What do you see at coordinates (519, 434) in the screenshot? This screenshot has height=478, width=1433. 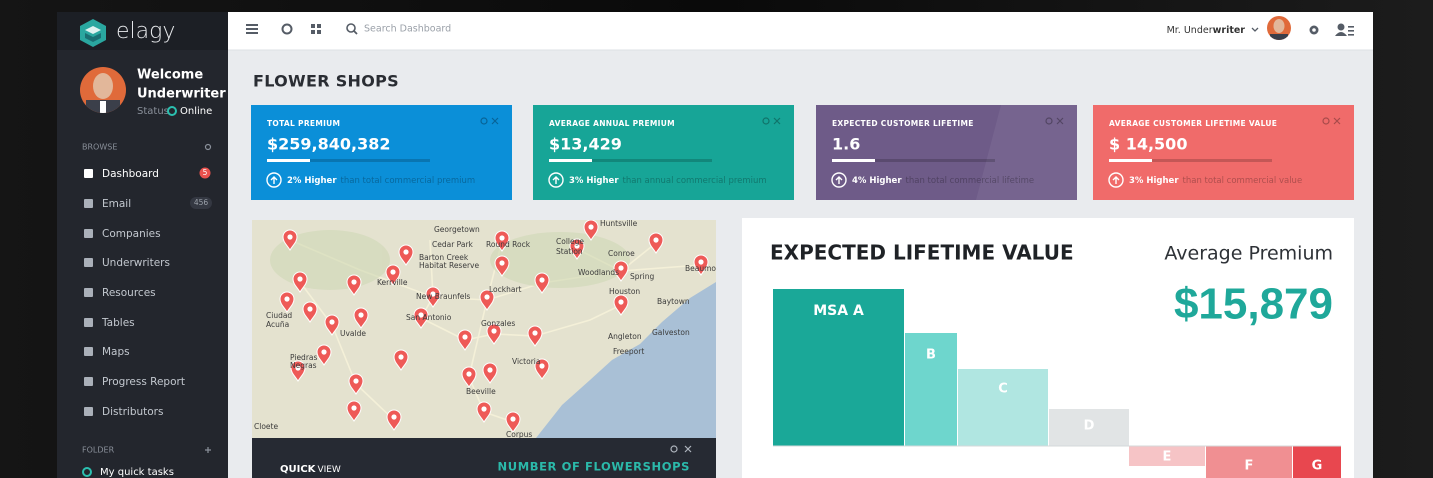 I see `map-place: Corpus` at bounding box center [519, 434].